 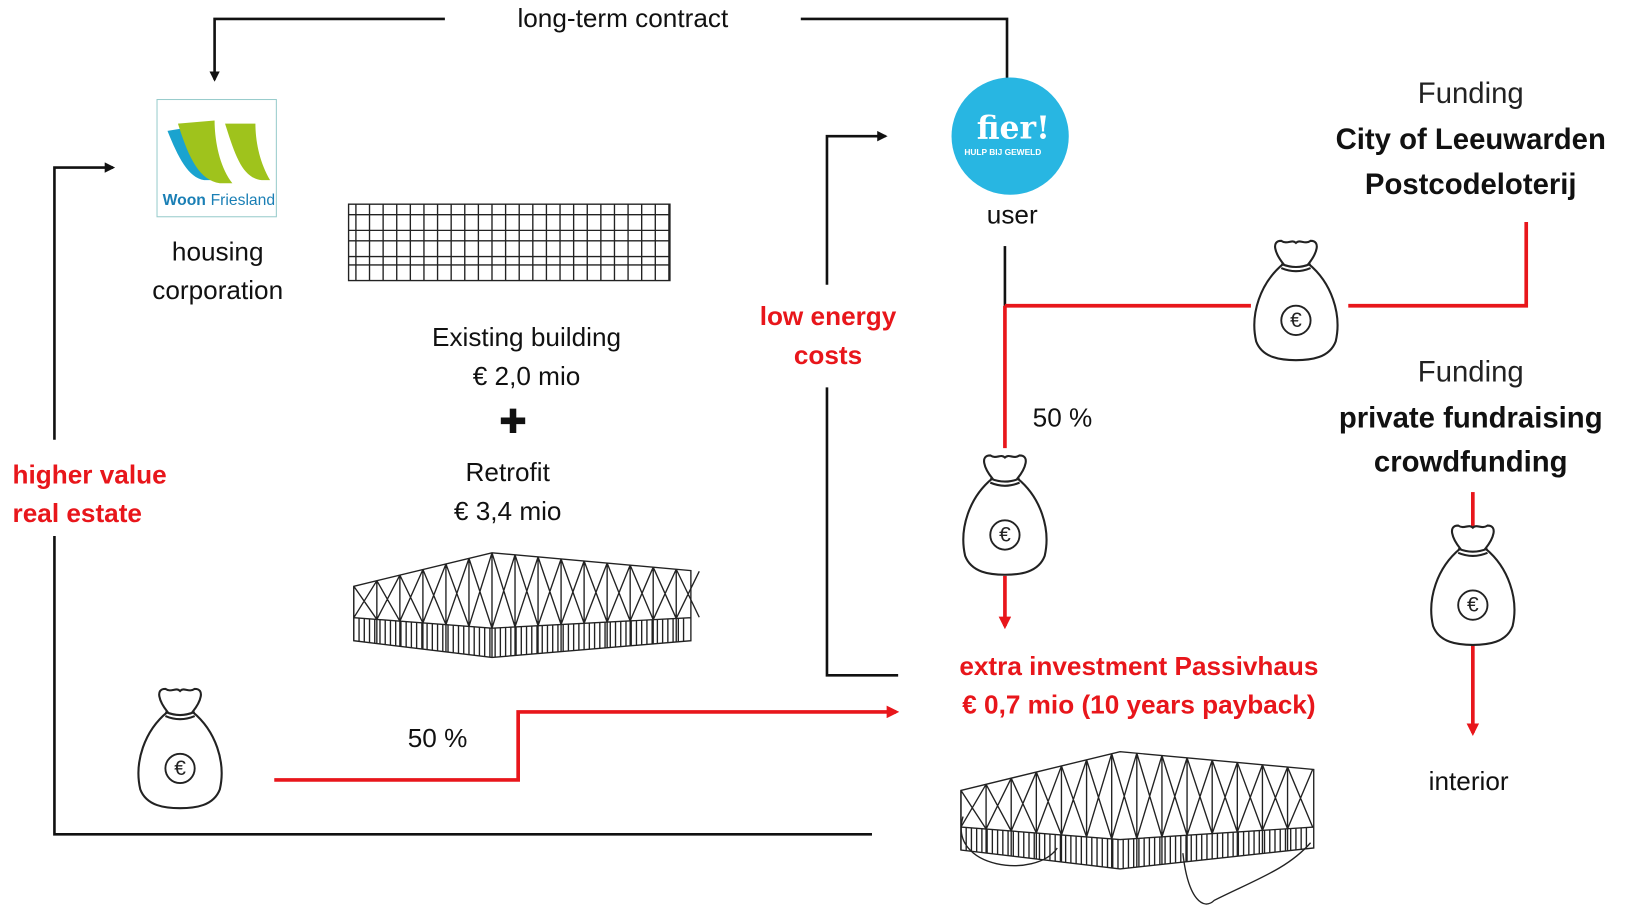 I want to click on contract-label: long-term contract, so click(x=623, y=18).